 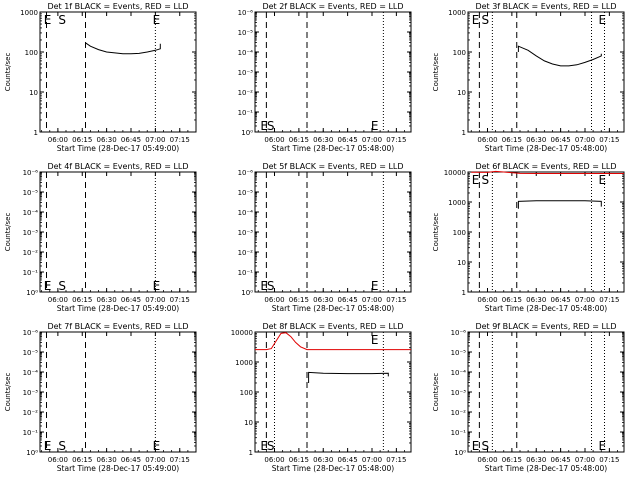 I want to click on panel-title: Det 8f BLACK = Events, RED = LLD, so click(x=332, y=326).